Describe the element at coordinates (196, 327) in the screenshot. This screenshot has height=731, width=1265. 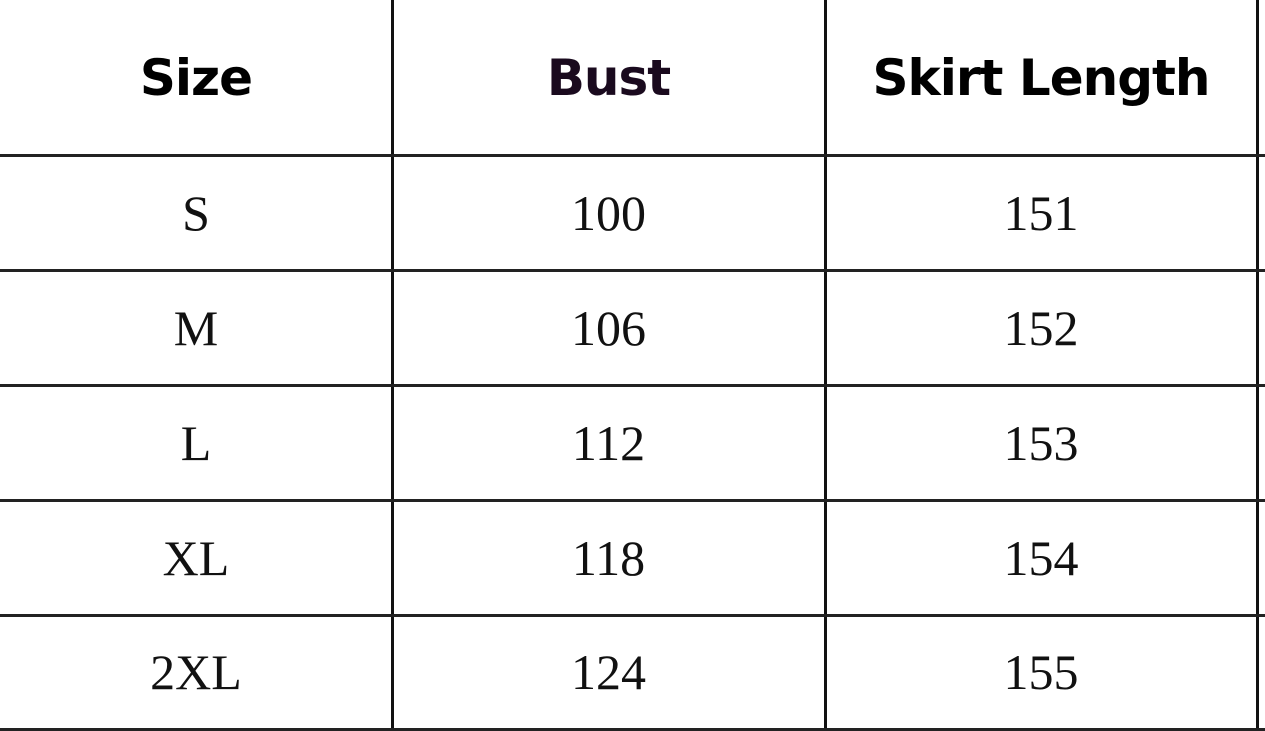
I see `table-cell: M` at that location.